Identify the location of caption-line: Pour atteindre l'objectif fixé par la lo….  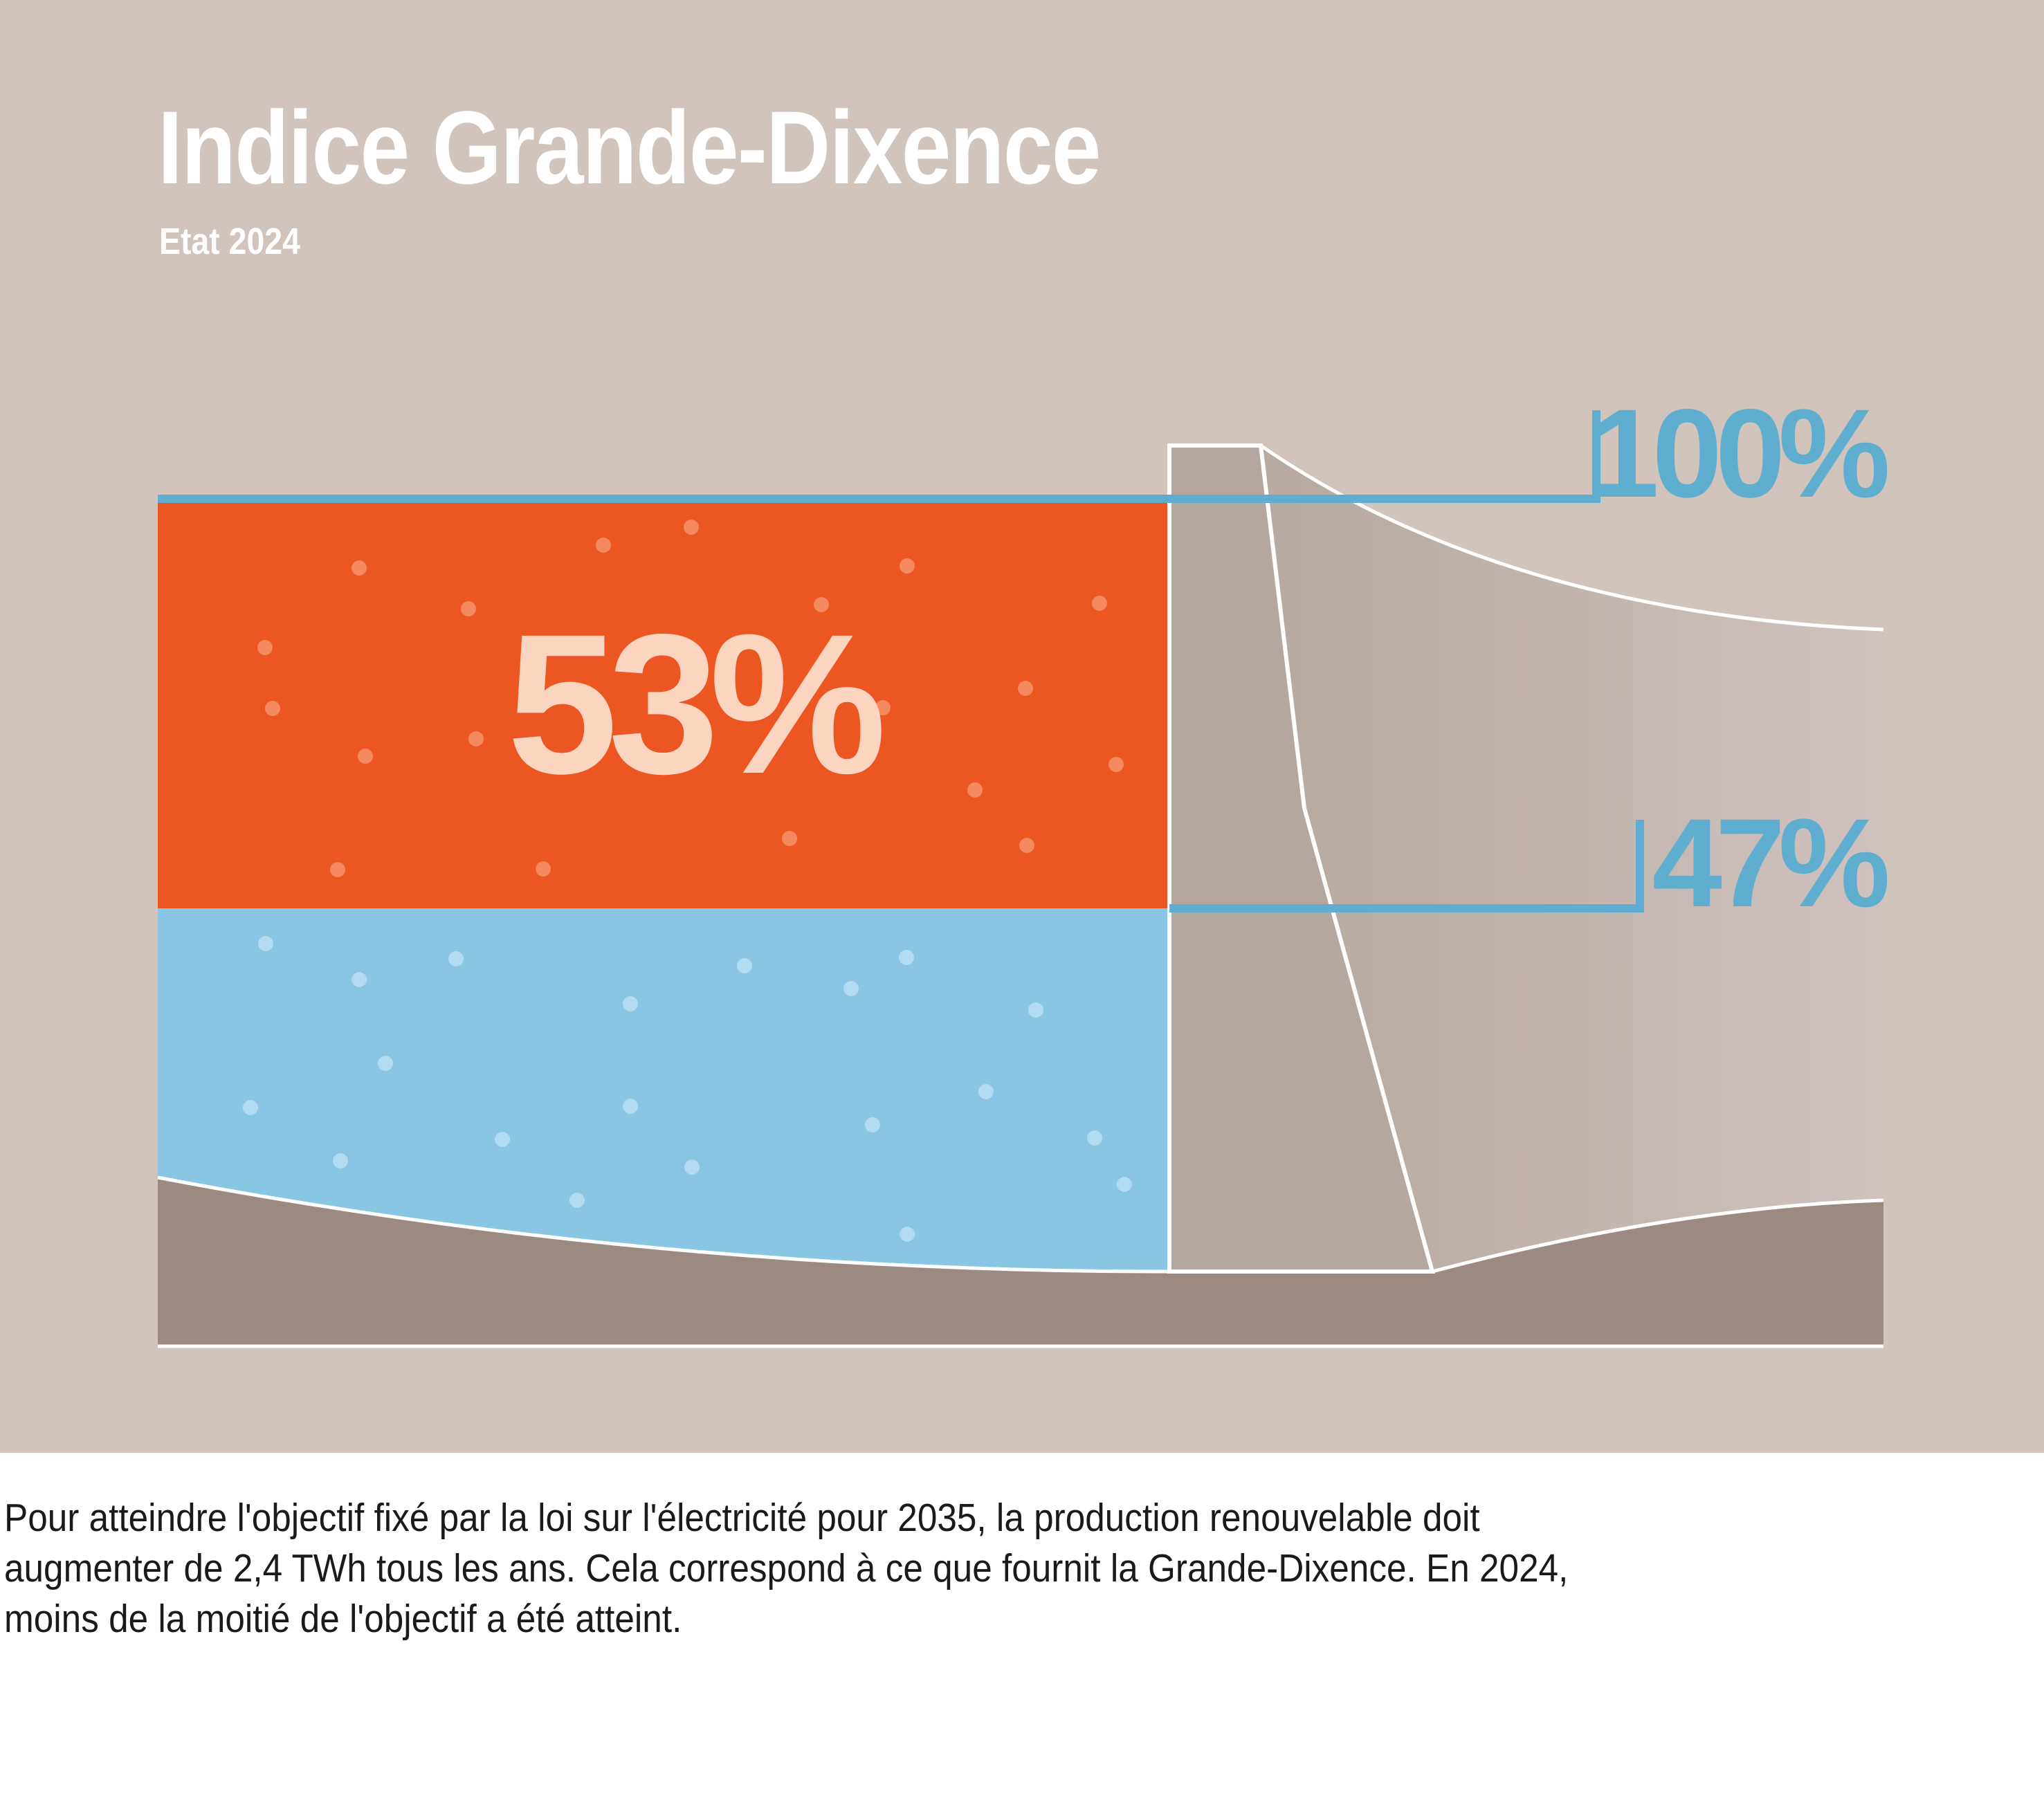
(742, 1518).